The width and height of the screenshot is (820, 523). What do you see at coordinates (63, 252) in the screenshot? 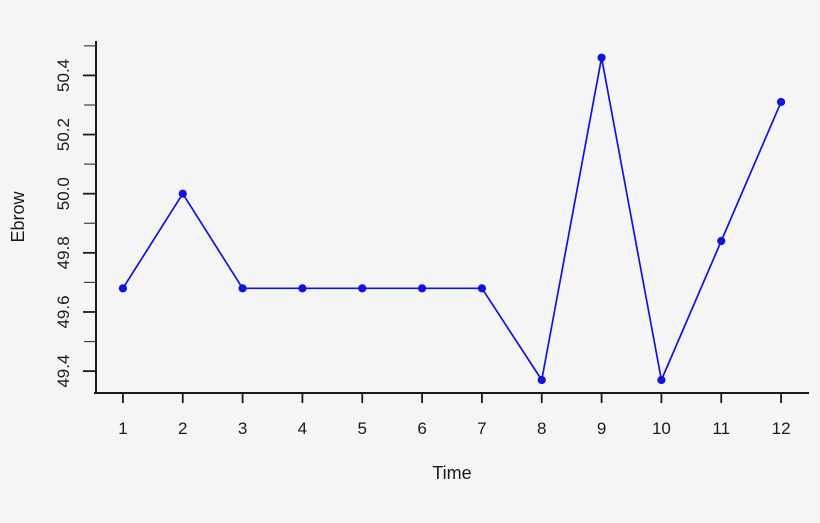
I see `y-tick-label: 49.8` at bounding box center [63, 252].